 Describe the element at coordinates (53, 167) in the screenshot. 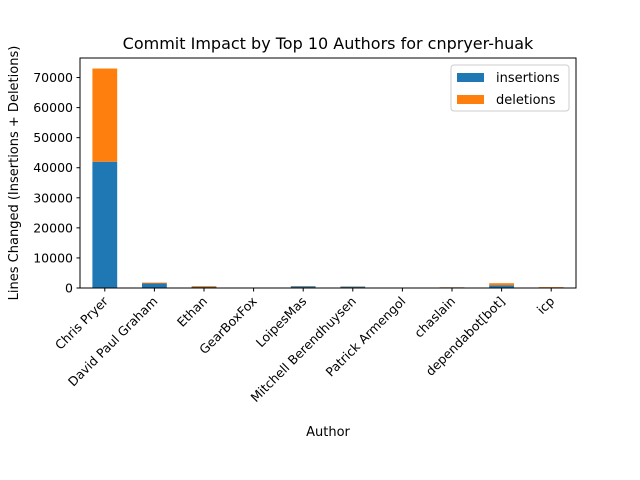

I see `y-tick-label: 40000` at that location.